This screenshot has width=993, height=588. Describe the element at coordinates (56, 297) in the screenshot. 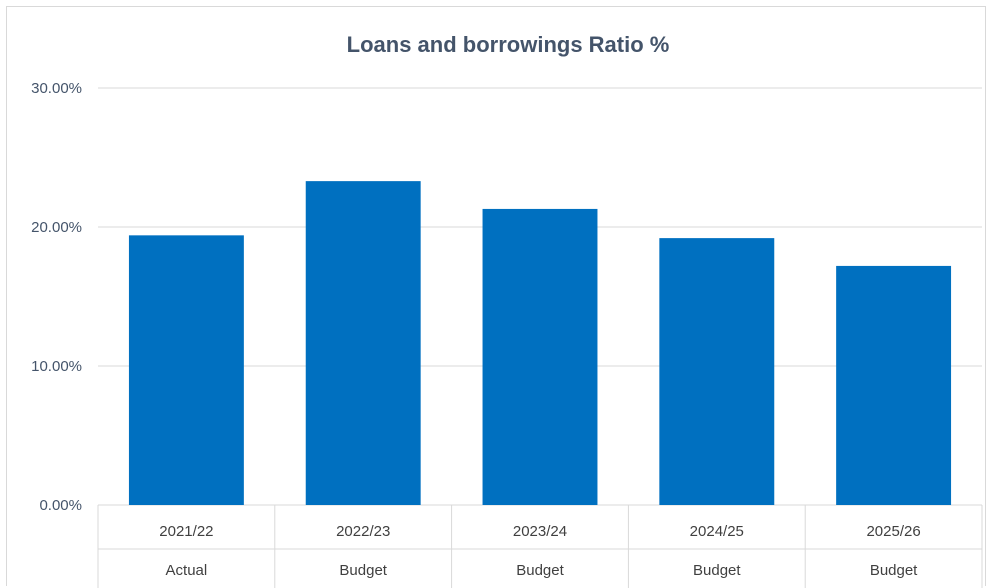

I see `y-axis-ticks: 0.00% 10.00% 20.00% 30.00%` at that location.